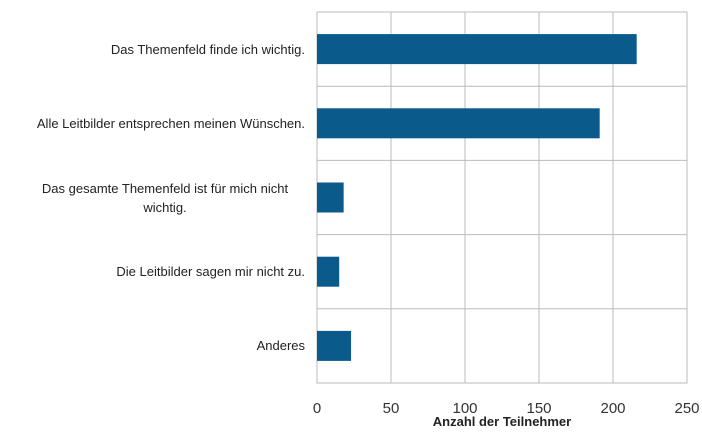 Image resolution: width=702 pixels, height=439 pixels. Describe the element at coordinates (686, 408) in the screenshot. I see `x-tick-label: 250` at that location.